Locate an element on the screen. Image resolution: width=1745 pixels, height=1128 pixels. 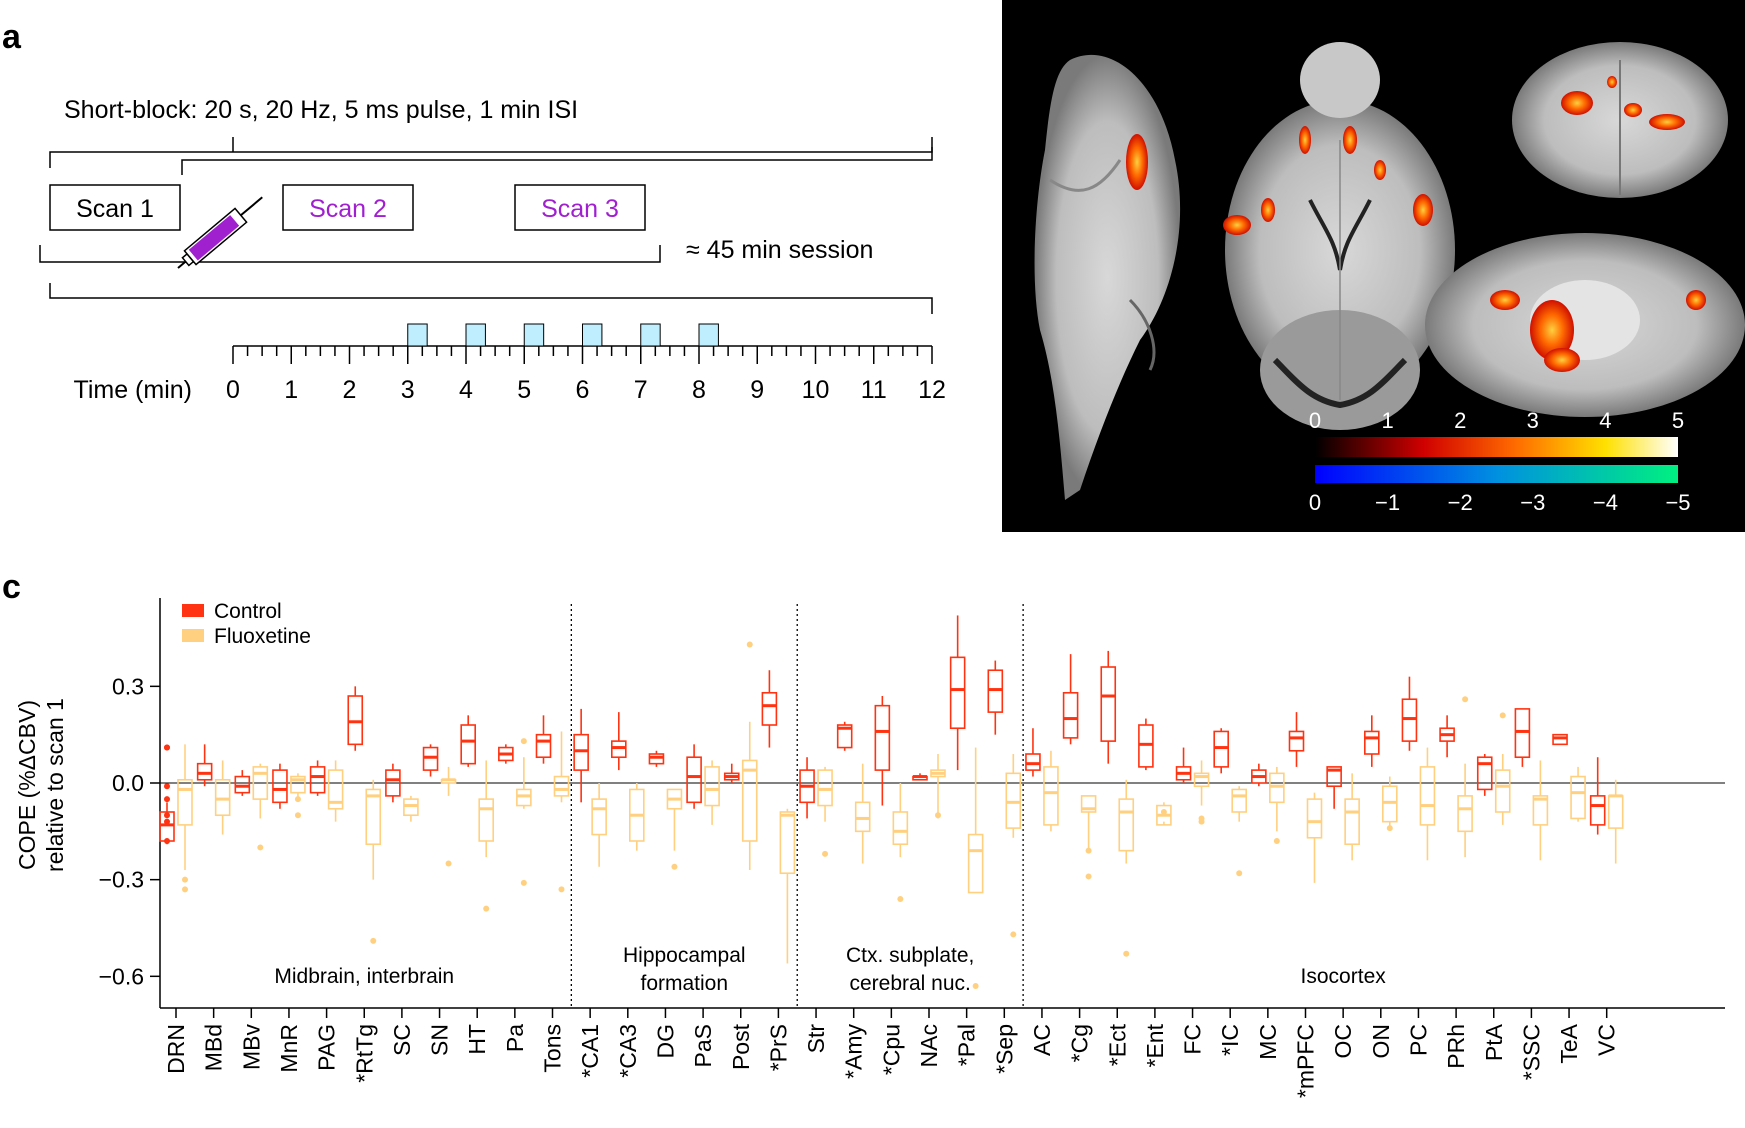
category-label: HT is located at coordinates (477, 1039).